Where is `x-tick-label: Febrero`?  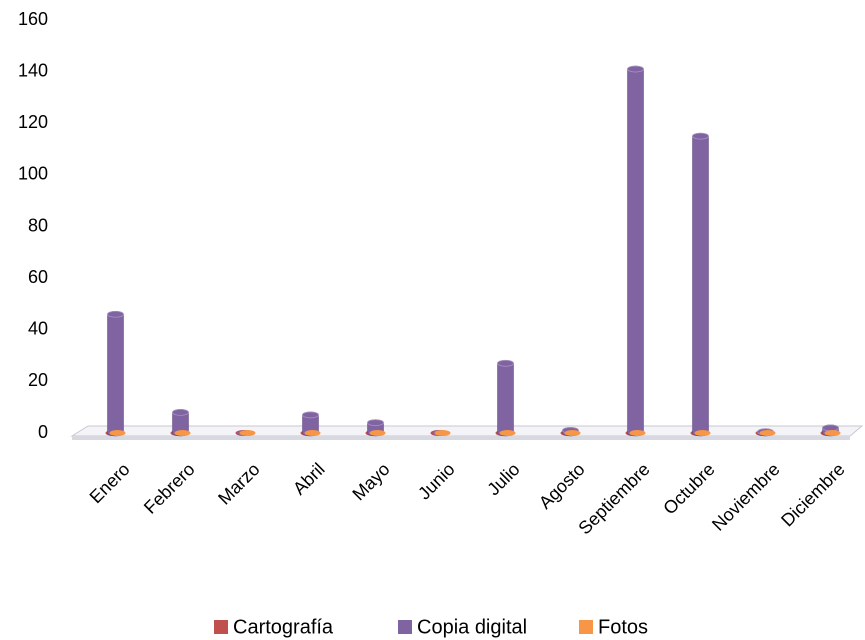
x-tick-label: Febrero is located at coordinates (169, 488).